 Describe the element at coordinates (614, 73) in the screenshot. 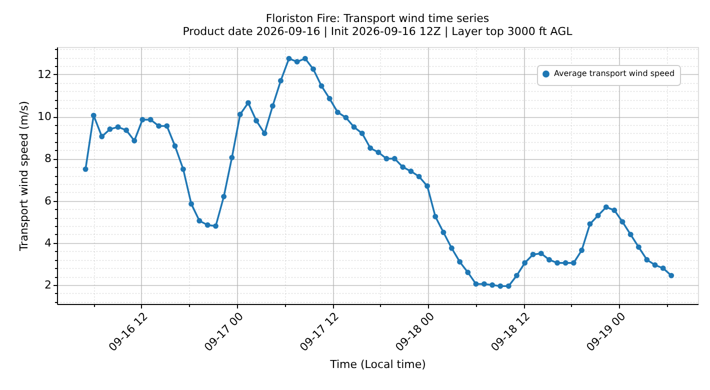

I see `legend-label: Average transport wind speed` at that location.